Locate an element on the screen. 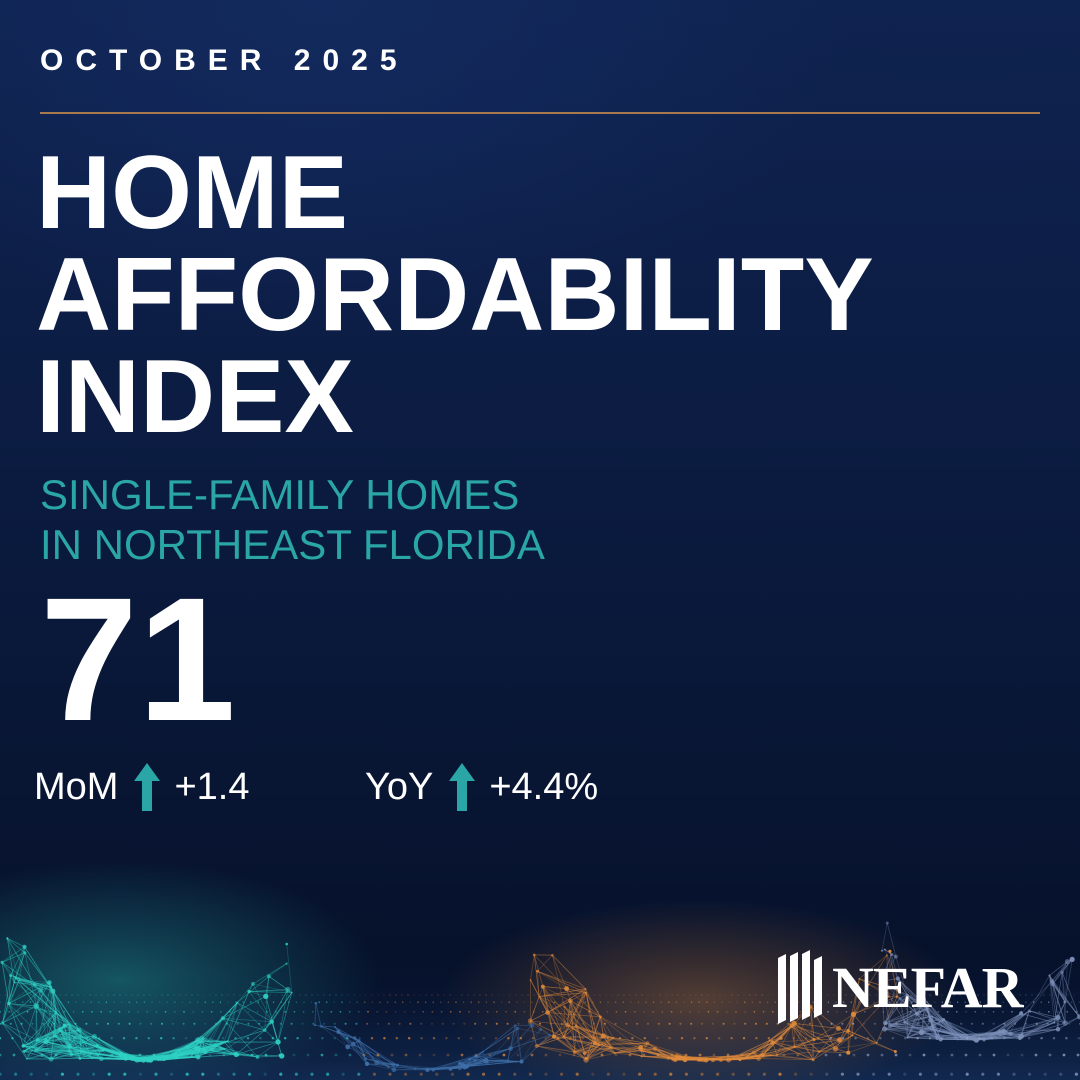  mom-change: MoM +1.4 is located at coordinates (141, 787).